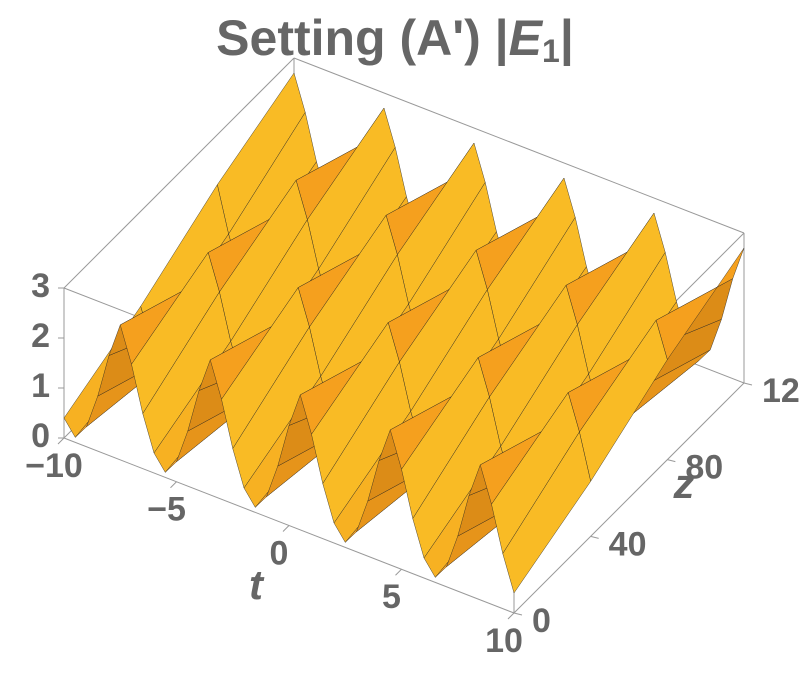 This screenshot has height=682, width=800. What do you see at coordinates (391, 597) in the screenshot?
I see `tick-label: 5` at bounding box center [391, 597].